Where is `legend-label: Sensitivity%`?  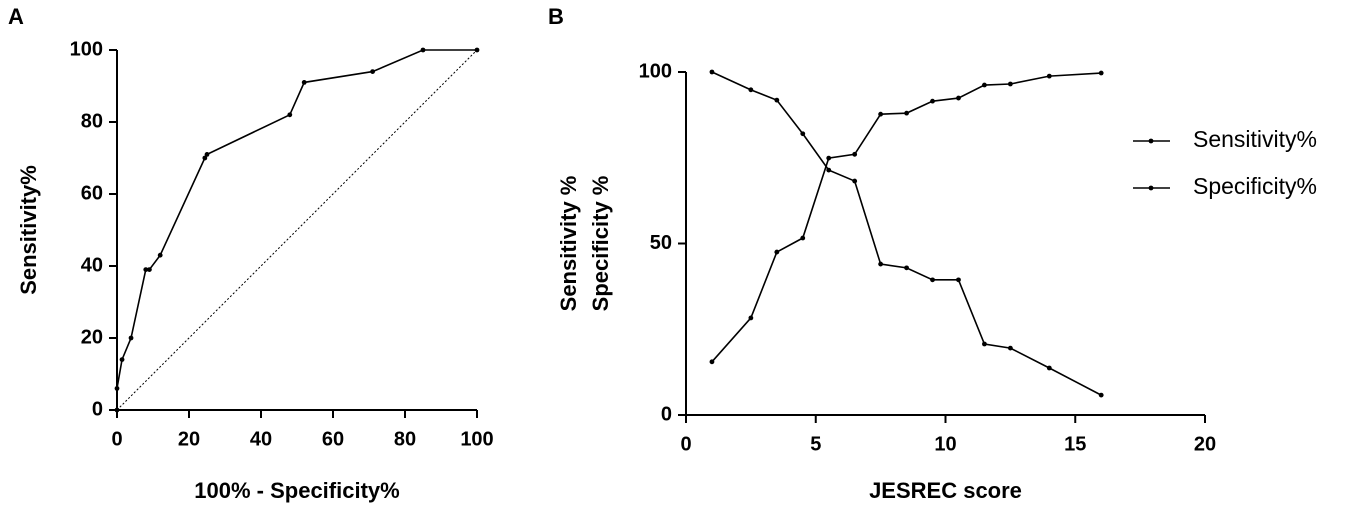 legend-label: Sensitivity% is located at coordinates (1255, 139).